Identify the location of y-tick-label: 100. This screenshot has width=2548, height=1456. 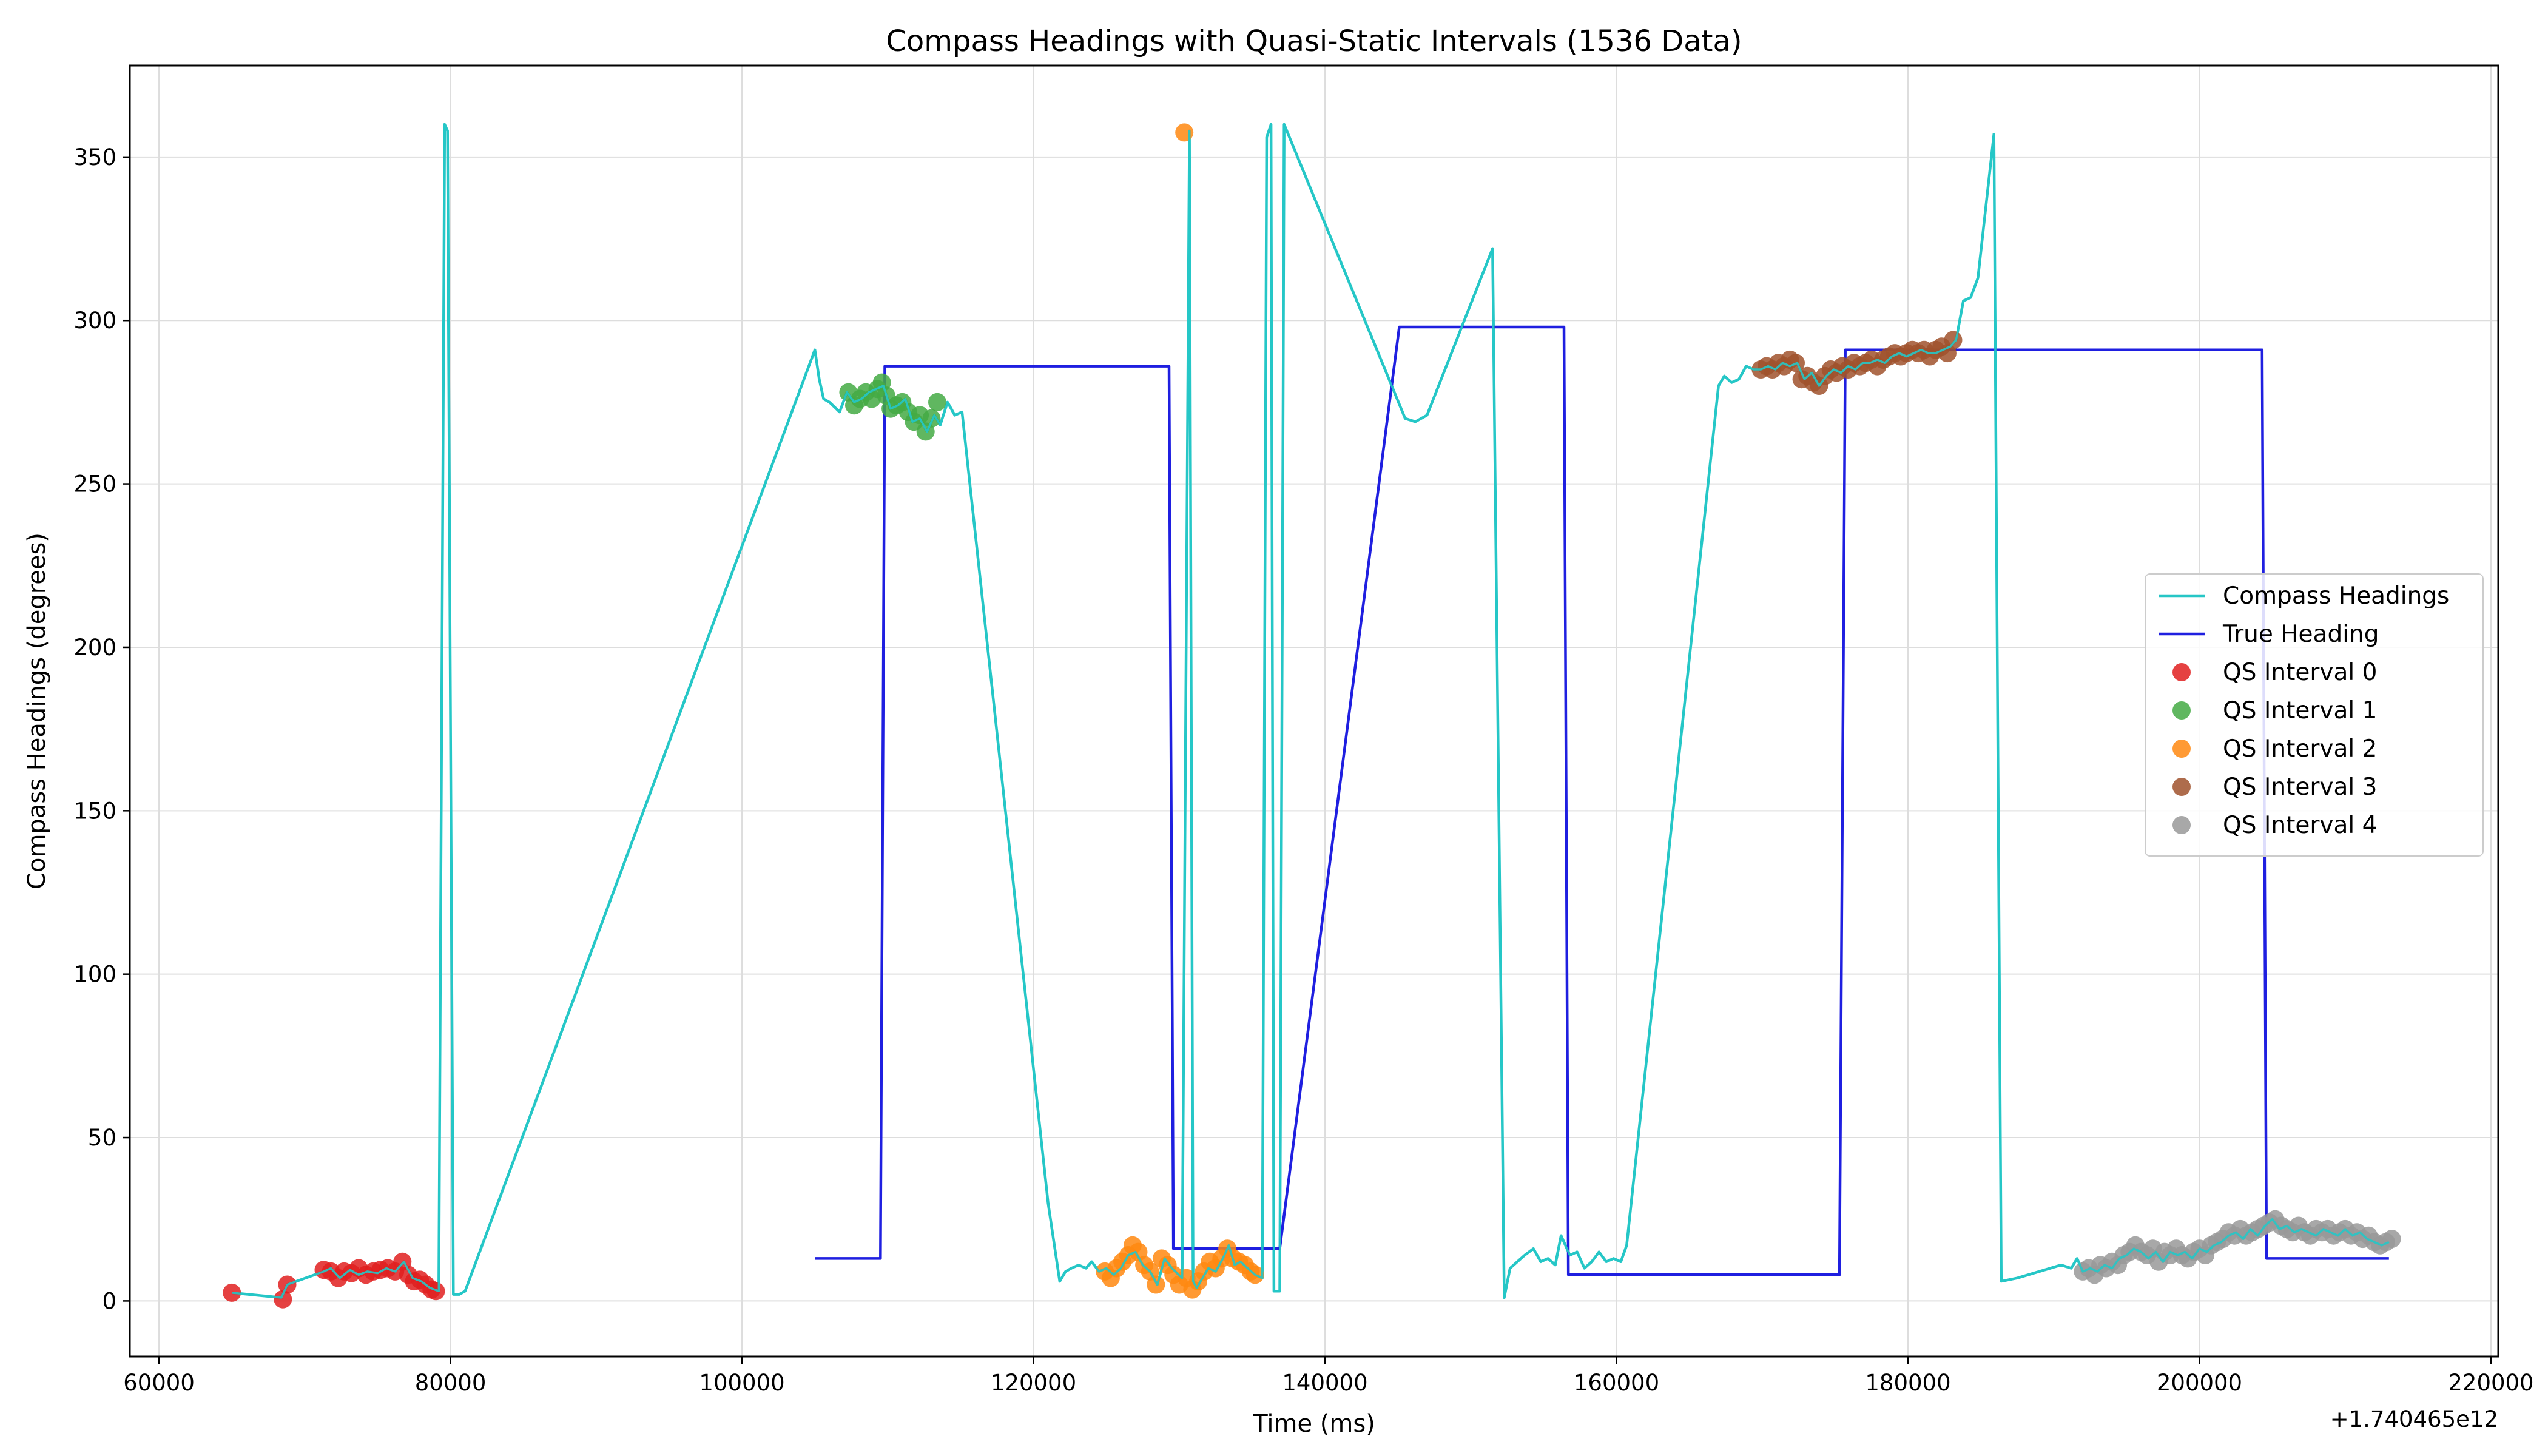
(94, 975).